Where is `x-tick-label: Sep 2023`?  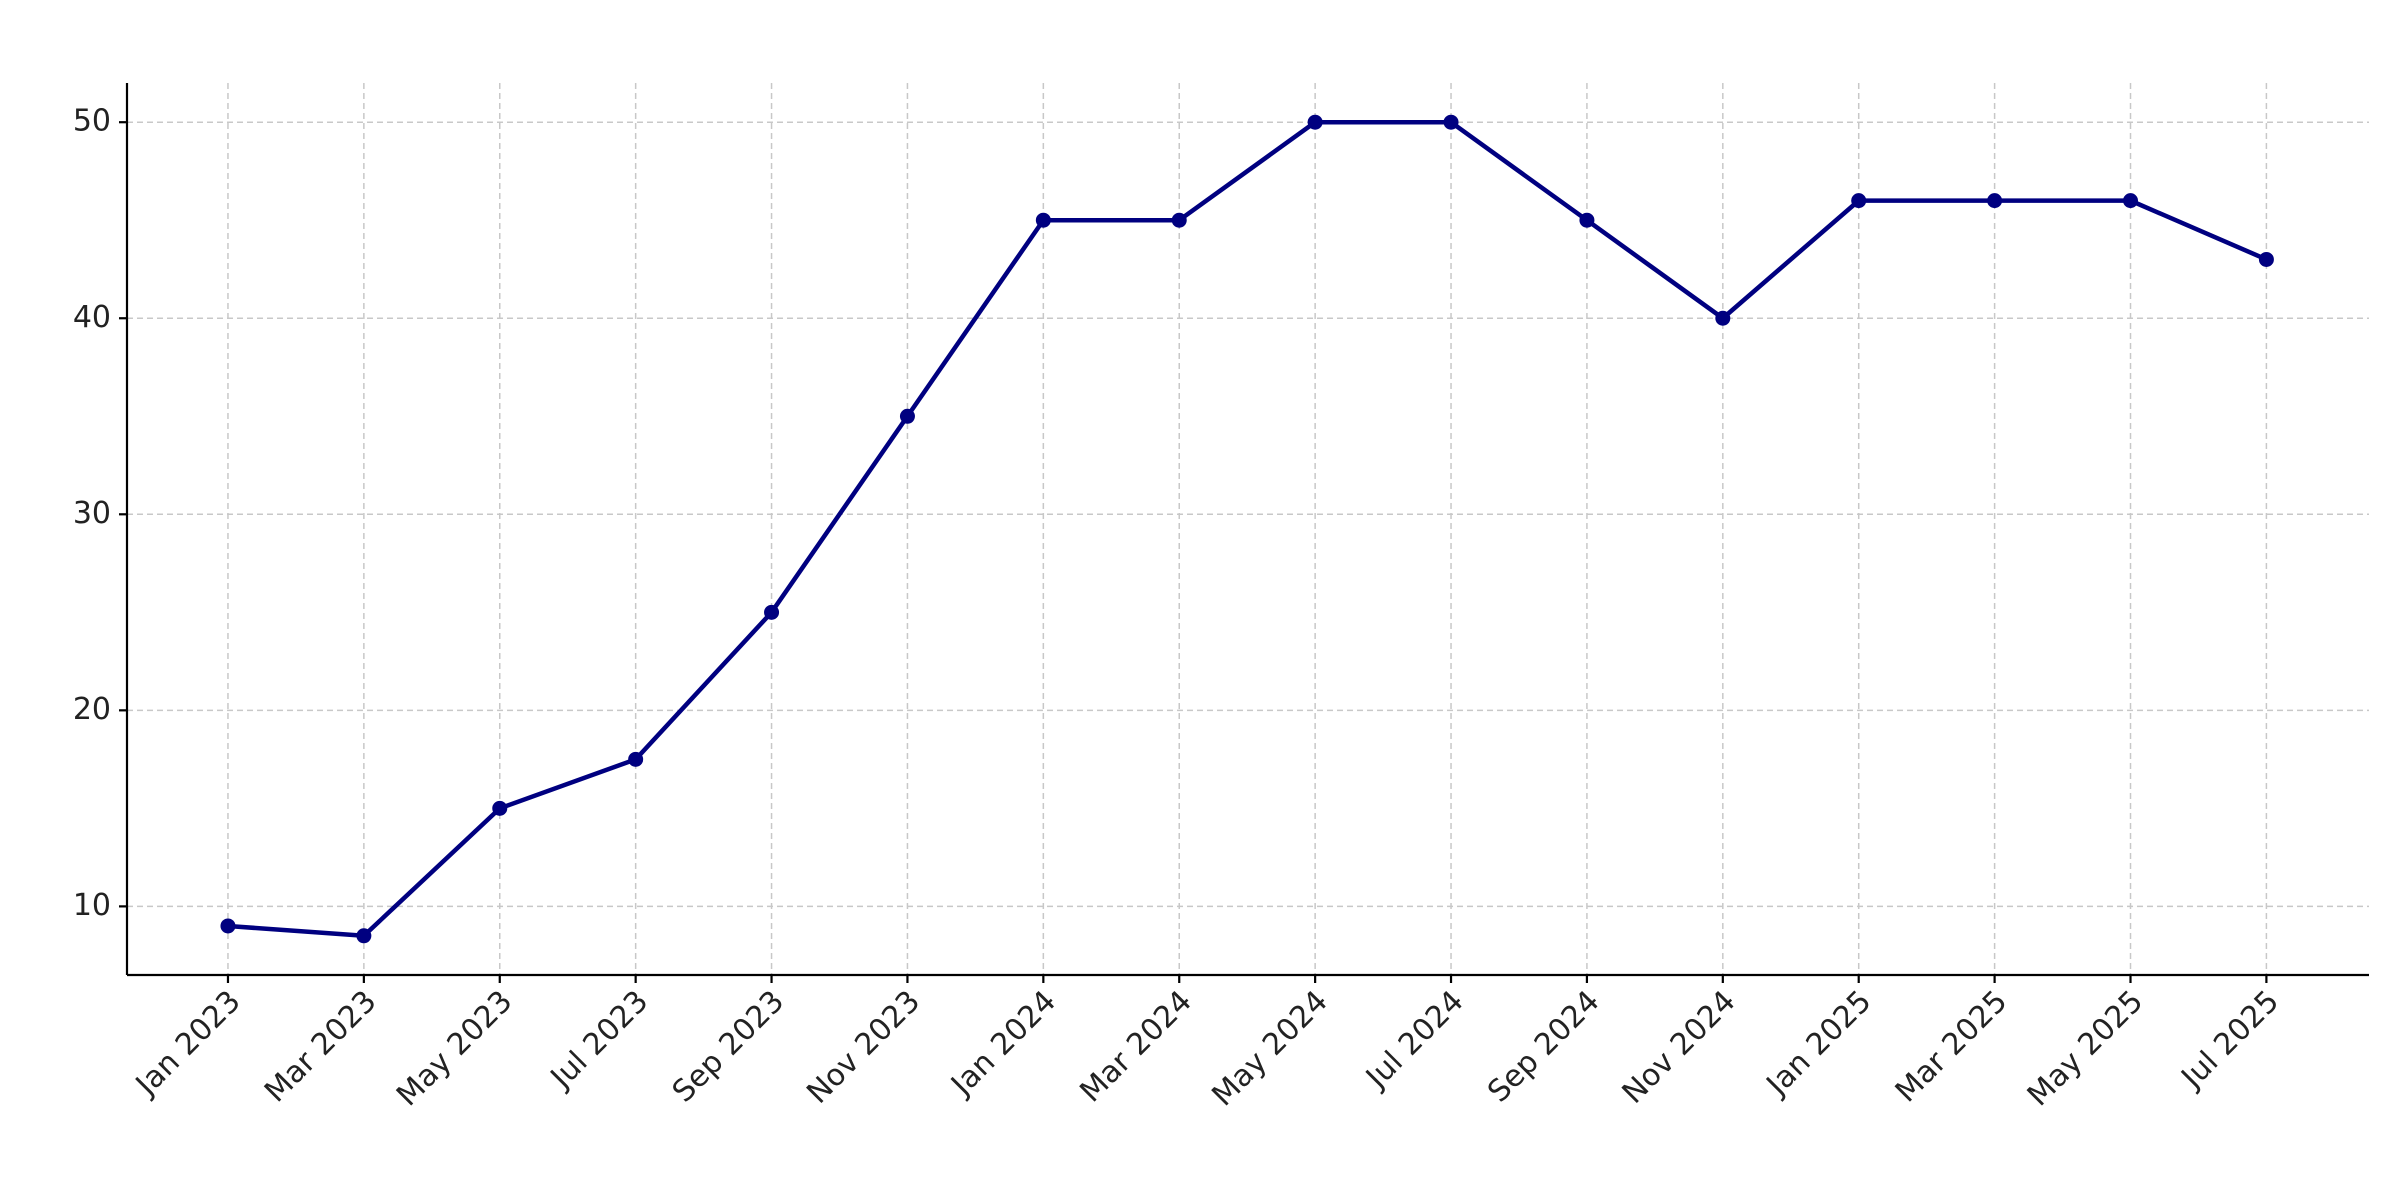 x-tick-label: Sep 2023 is located at coordinates (728, 1046).